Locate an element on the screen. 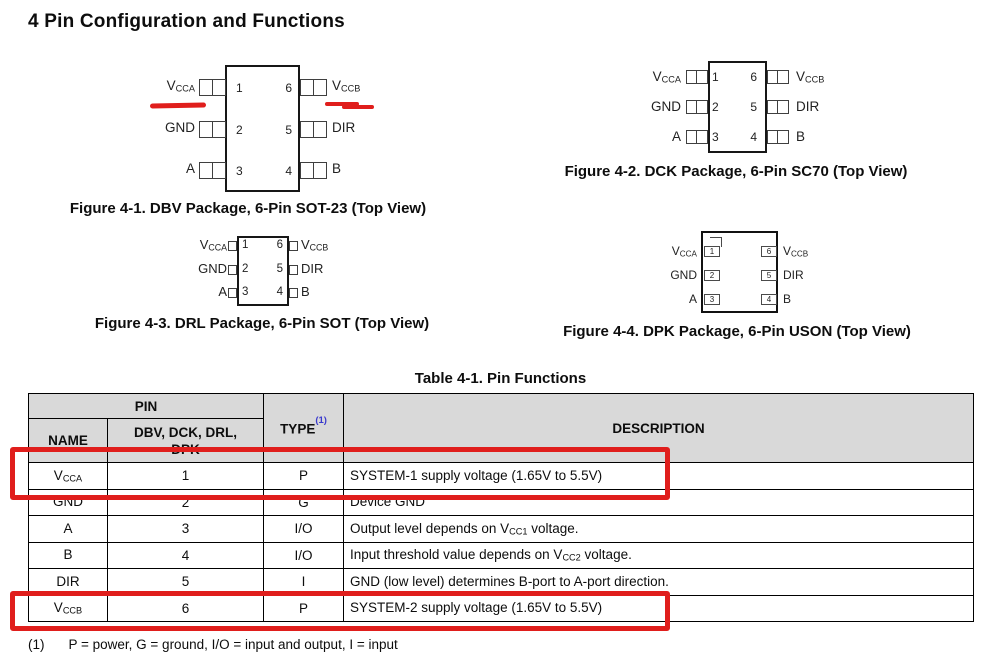  drl-pin-label-vcca: VCCA is located at coordinates (213, 245).